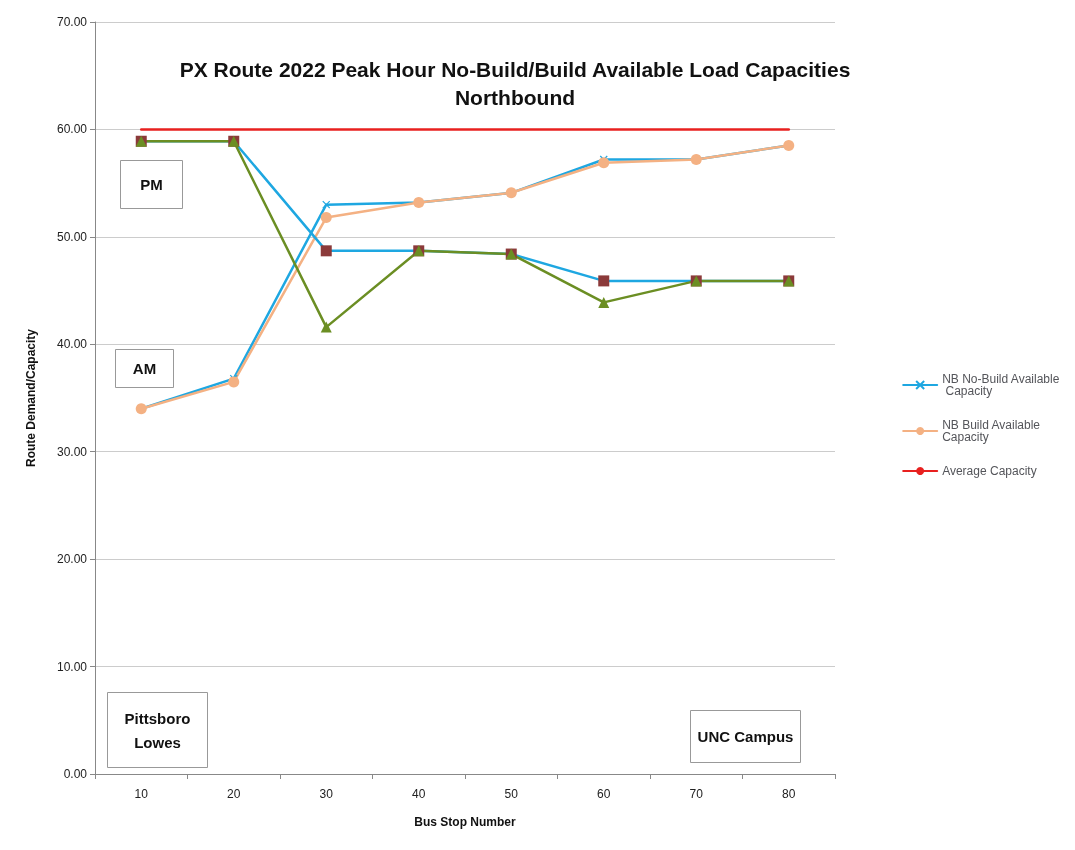 This screenshot has height=850, width=1075. Describe the element at coordinates (151, 184) in the screenshot. I see `annotation: PM` at that location.